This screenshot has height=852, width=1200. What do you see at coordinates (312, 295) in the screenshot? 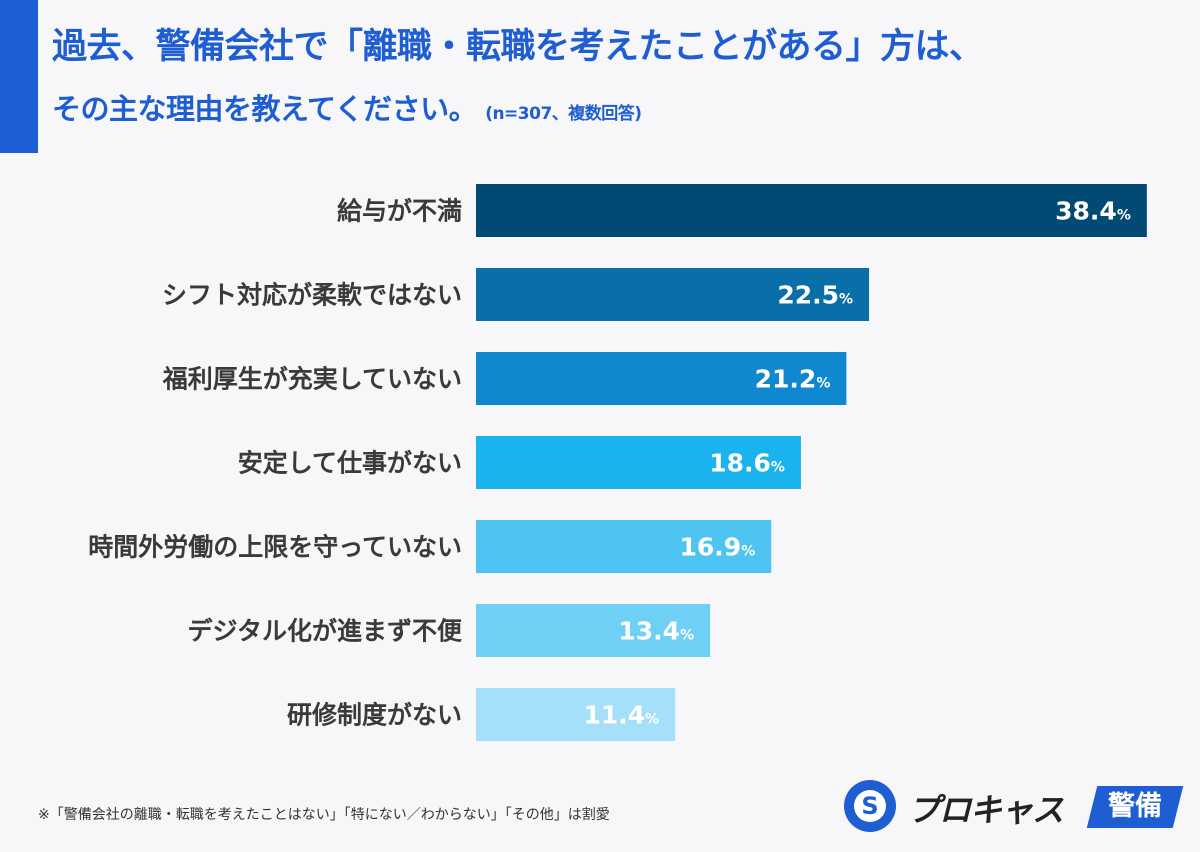
I see `category-label-2: シフト対応が柔軟ではない` at bounding box center [312, 295].